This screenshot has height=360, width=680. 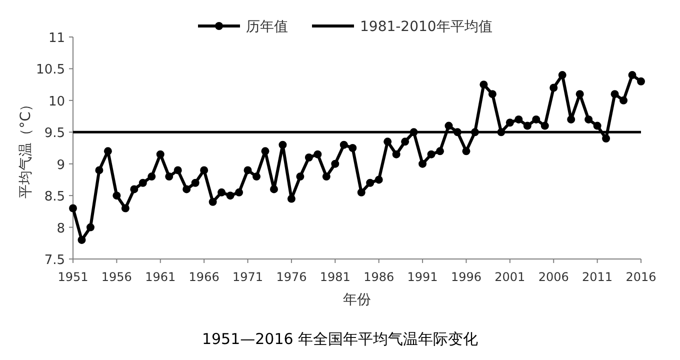 I want to click on x-tick-label: 1986, so click(x=379, y=277).